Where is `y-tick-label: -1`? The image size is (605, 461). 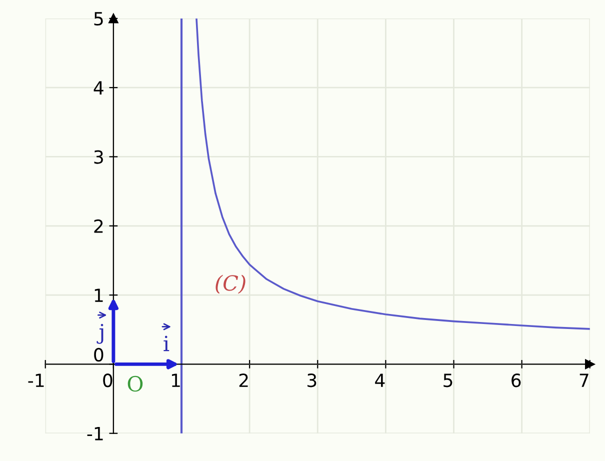 y-tick-label: -1 is located at coordinates (95, 433).